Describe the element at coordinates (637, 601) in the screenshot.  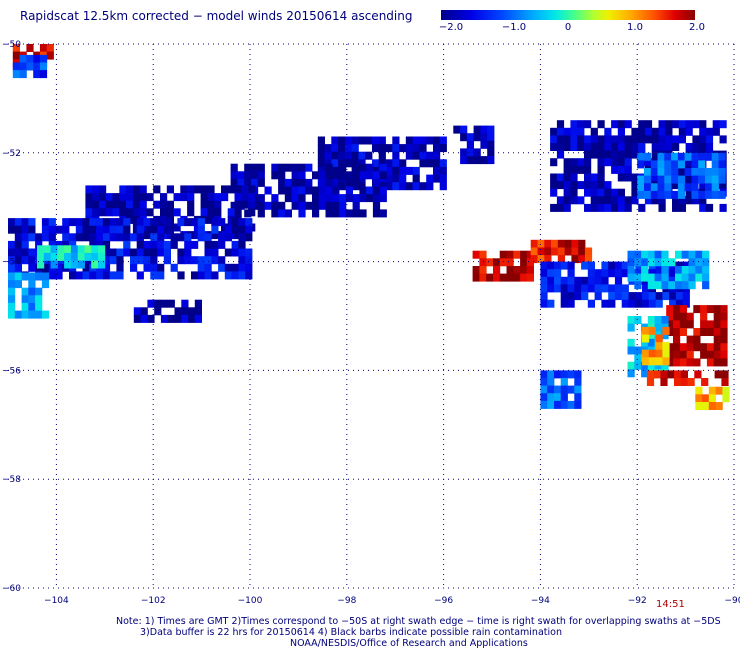
I see `lon-tick-label: −92` at that location.